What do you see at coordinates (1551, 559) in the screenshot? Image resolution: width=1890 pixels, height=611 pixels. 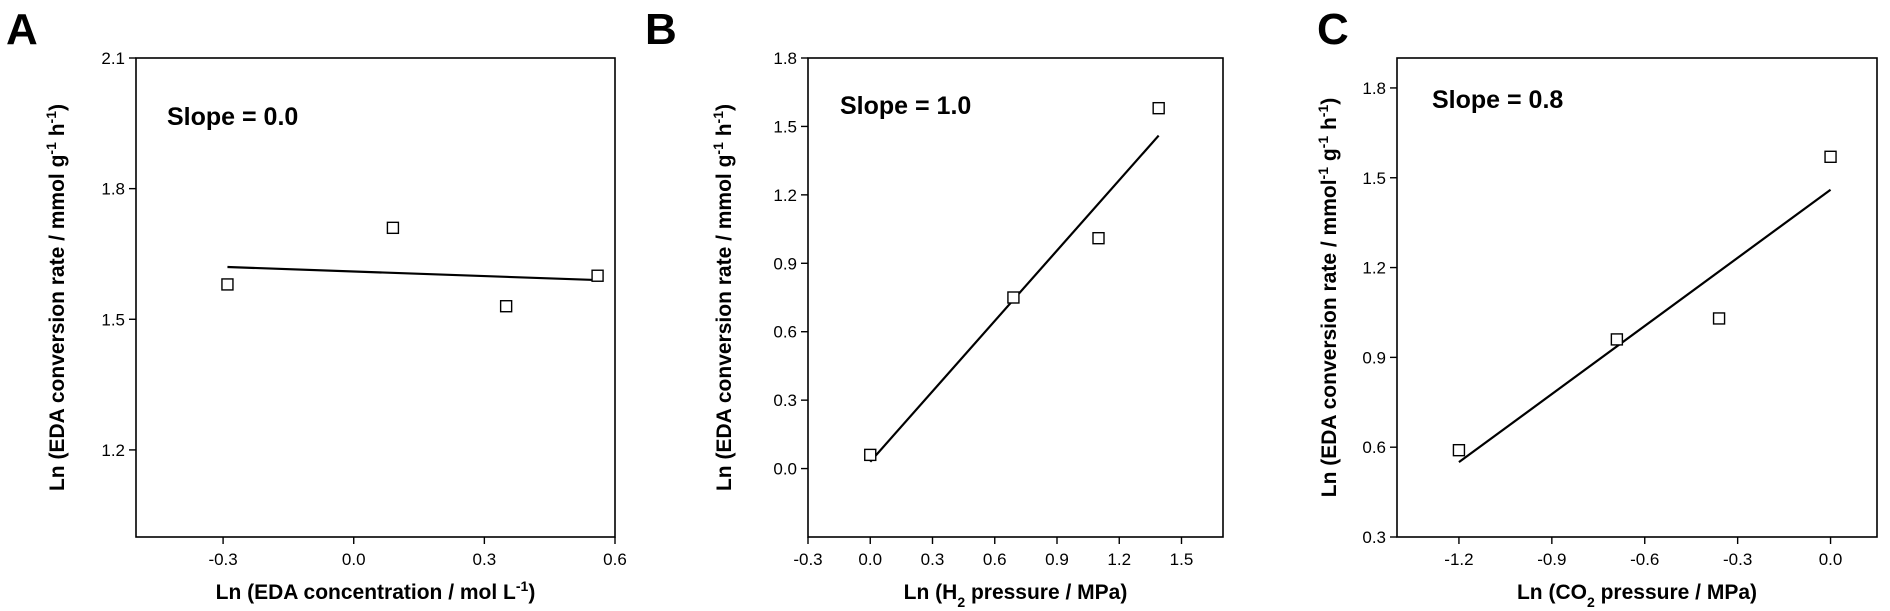 I see `x-tick-label: -0.9` at bounding box center [1551, 559].